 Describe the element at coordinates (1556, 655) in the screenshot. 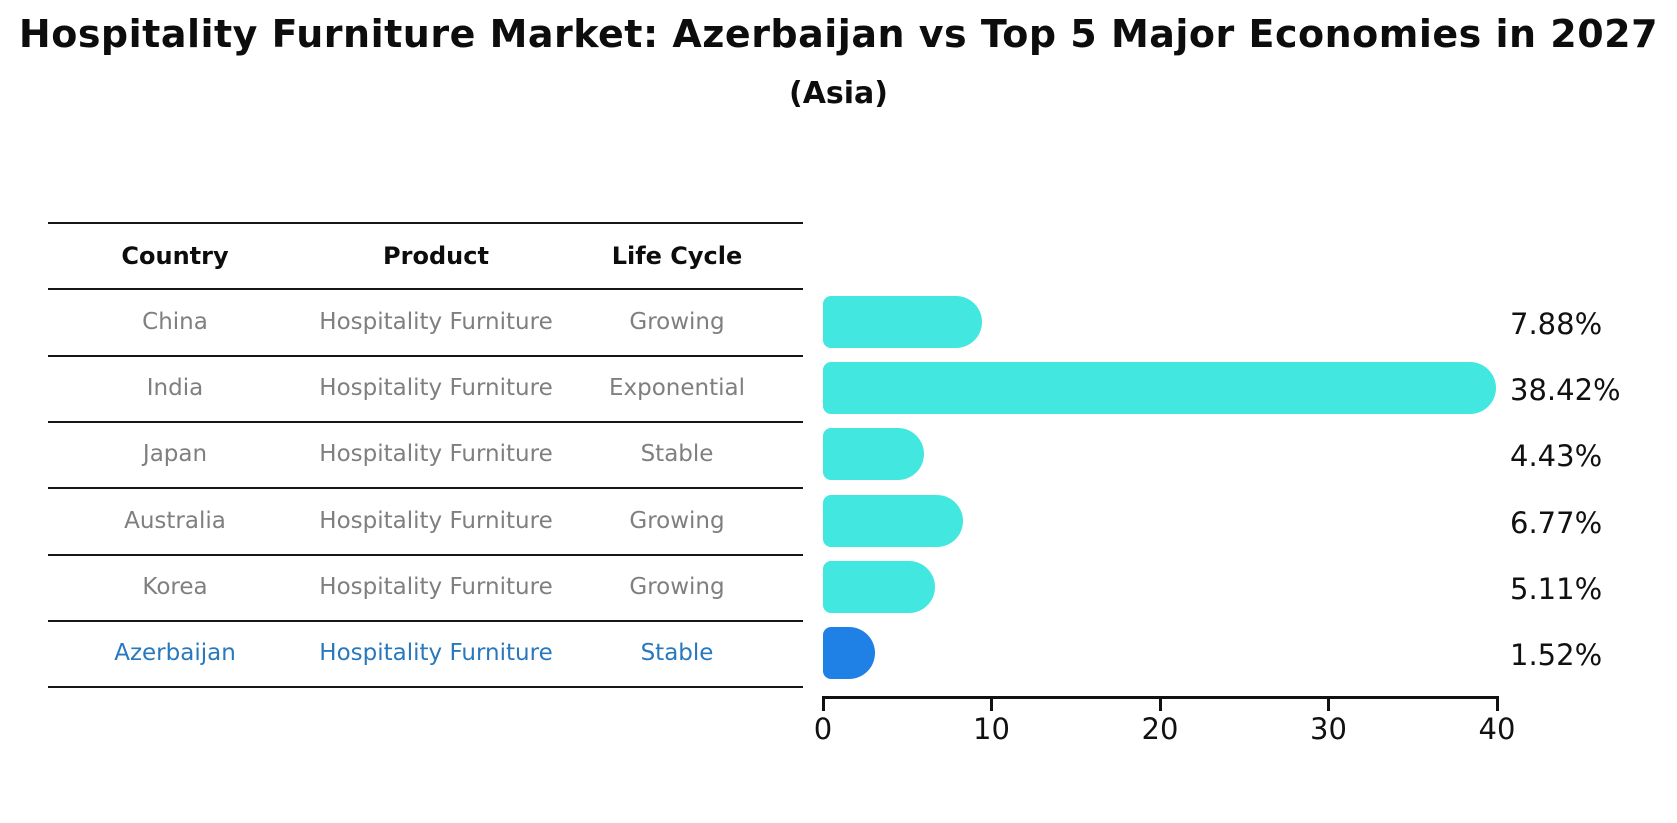

I see `value-label-azerbaijan: 1.52%` at that location.